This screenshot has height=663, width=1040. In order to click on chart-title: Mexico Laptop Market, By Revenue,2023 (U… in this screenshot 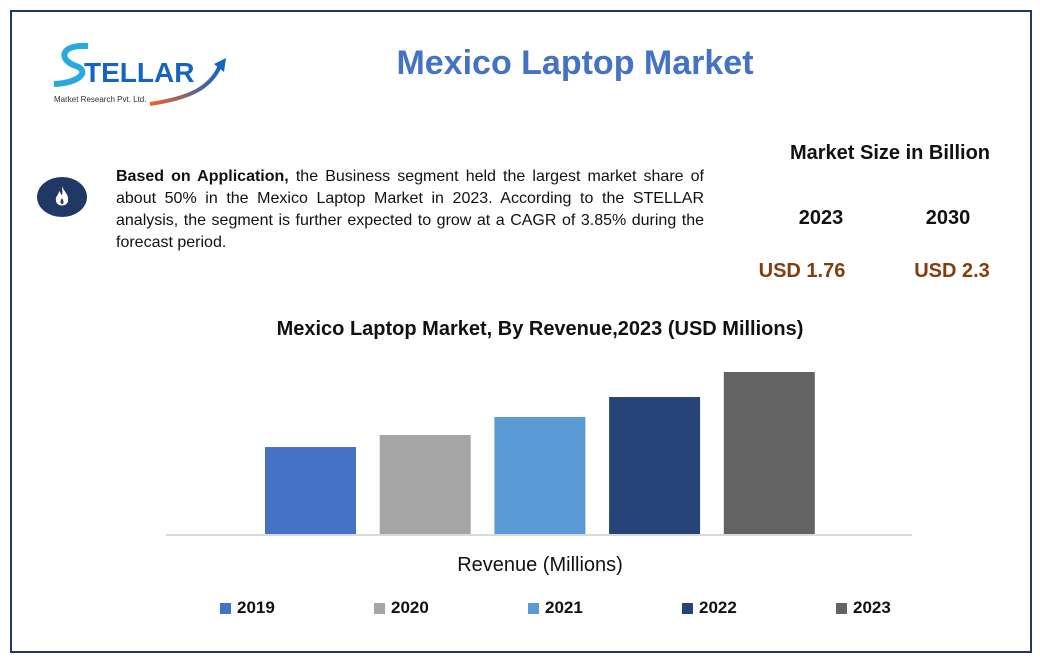, I will do `click(540, 329)`.